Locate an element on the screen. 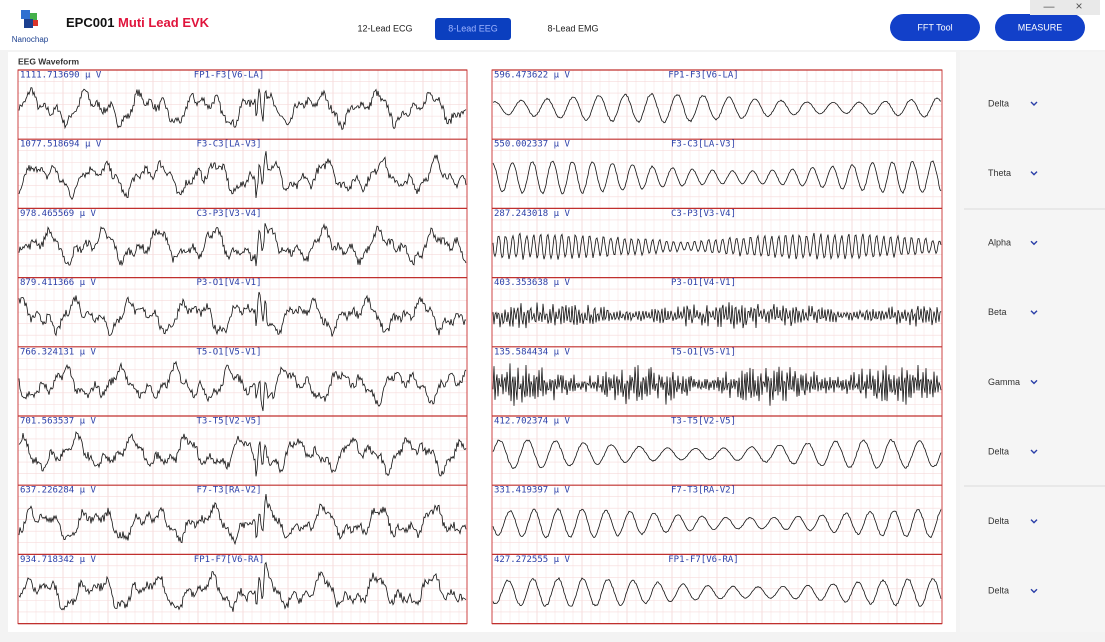  amplitude-label: 1077.518694 μ V is located at coordinates (61, 145).